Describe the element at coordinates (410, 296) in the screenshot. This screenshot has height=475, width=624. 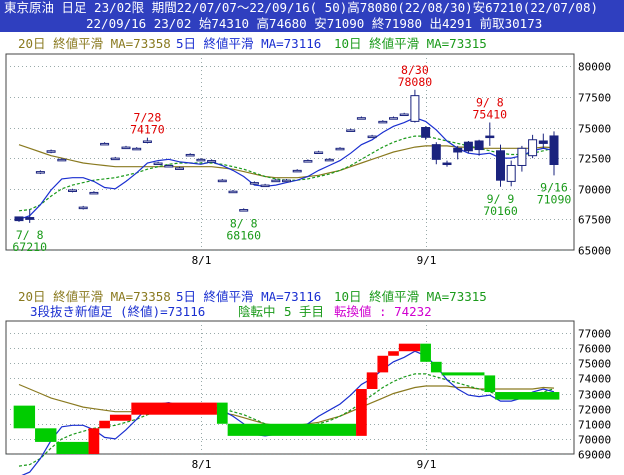
I see `legend-ma10-bottom: 10日 終値平滑 MA=73315` at that location.